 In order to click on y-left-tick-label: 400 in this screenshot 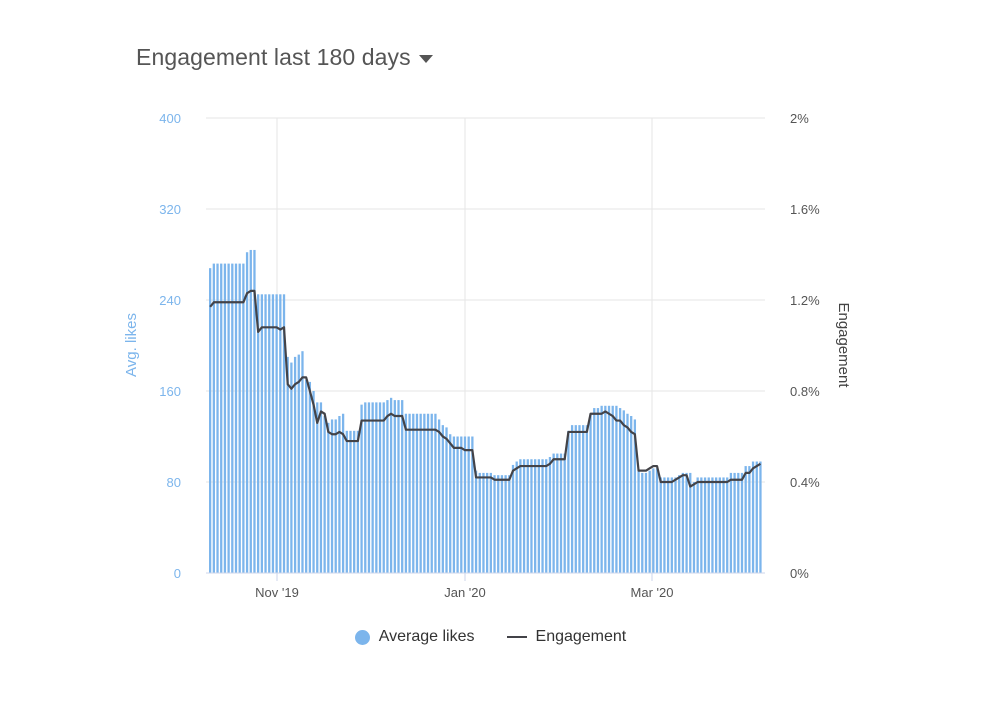, I will do `click(170, 118)`.